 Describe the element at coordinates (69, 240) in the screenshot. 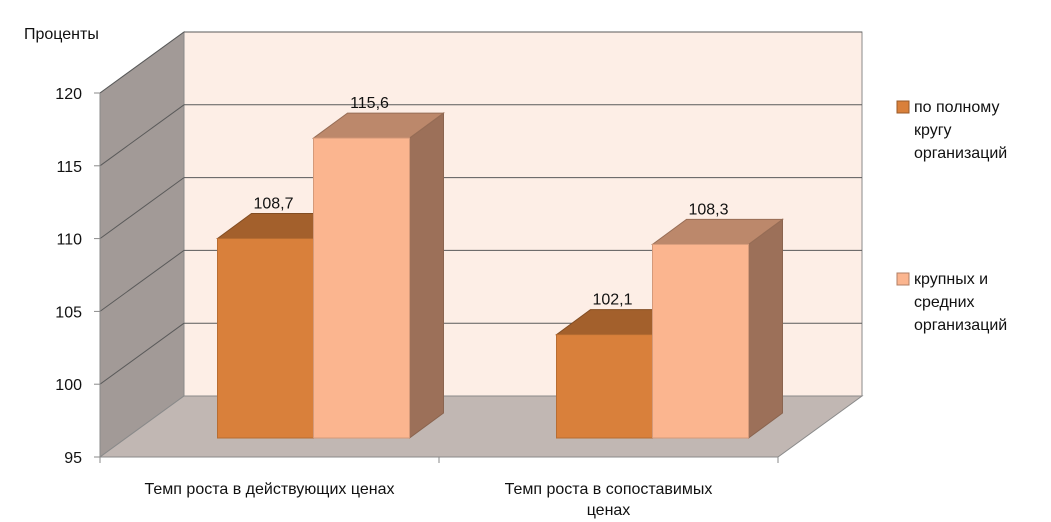

I see `y-tick-label: 110` at that location.